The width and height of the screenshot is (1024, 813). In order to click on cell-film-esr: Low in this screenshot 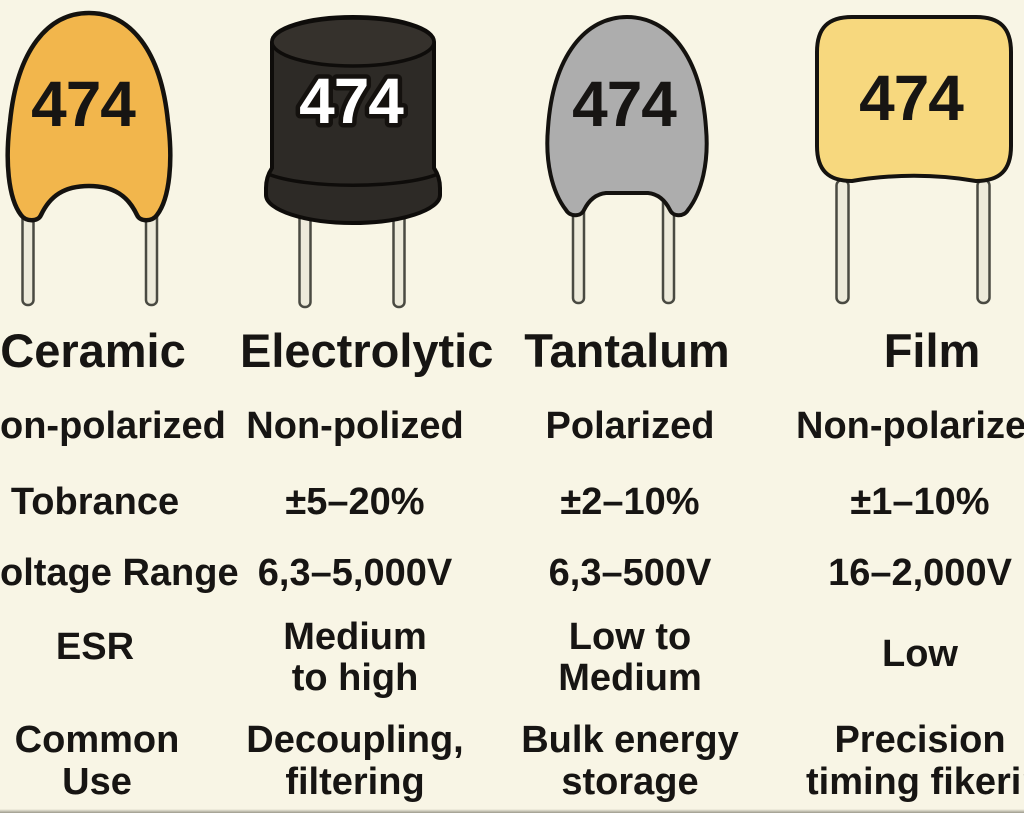, I will do `click(920, 654)`.